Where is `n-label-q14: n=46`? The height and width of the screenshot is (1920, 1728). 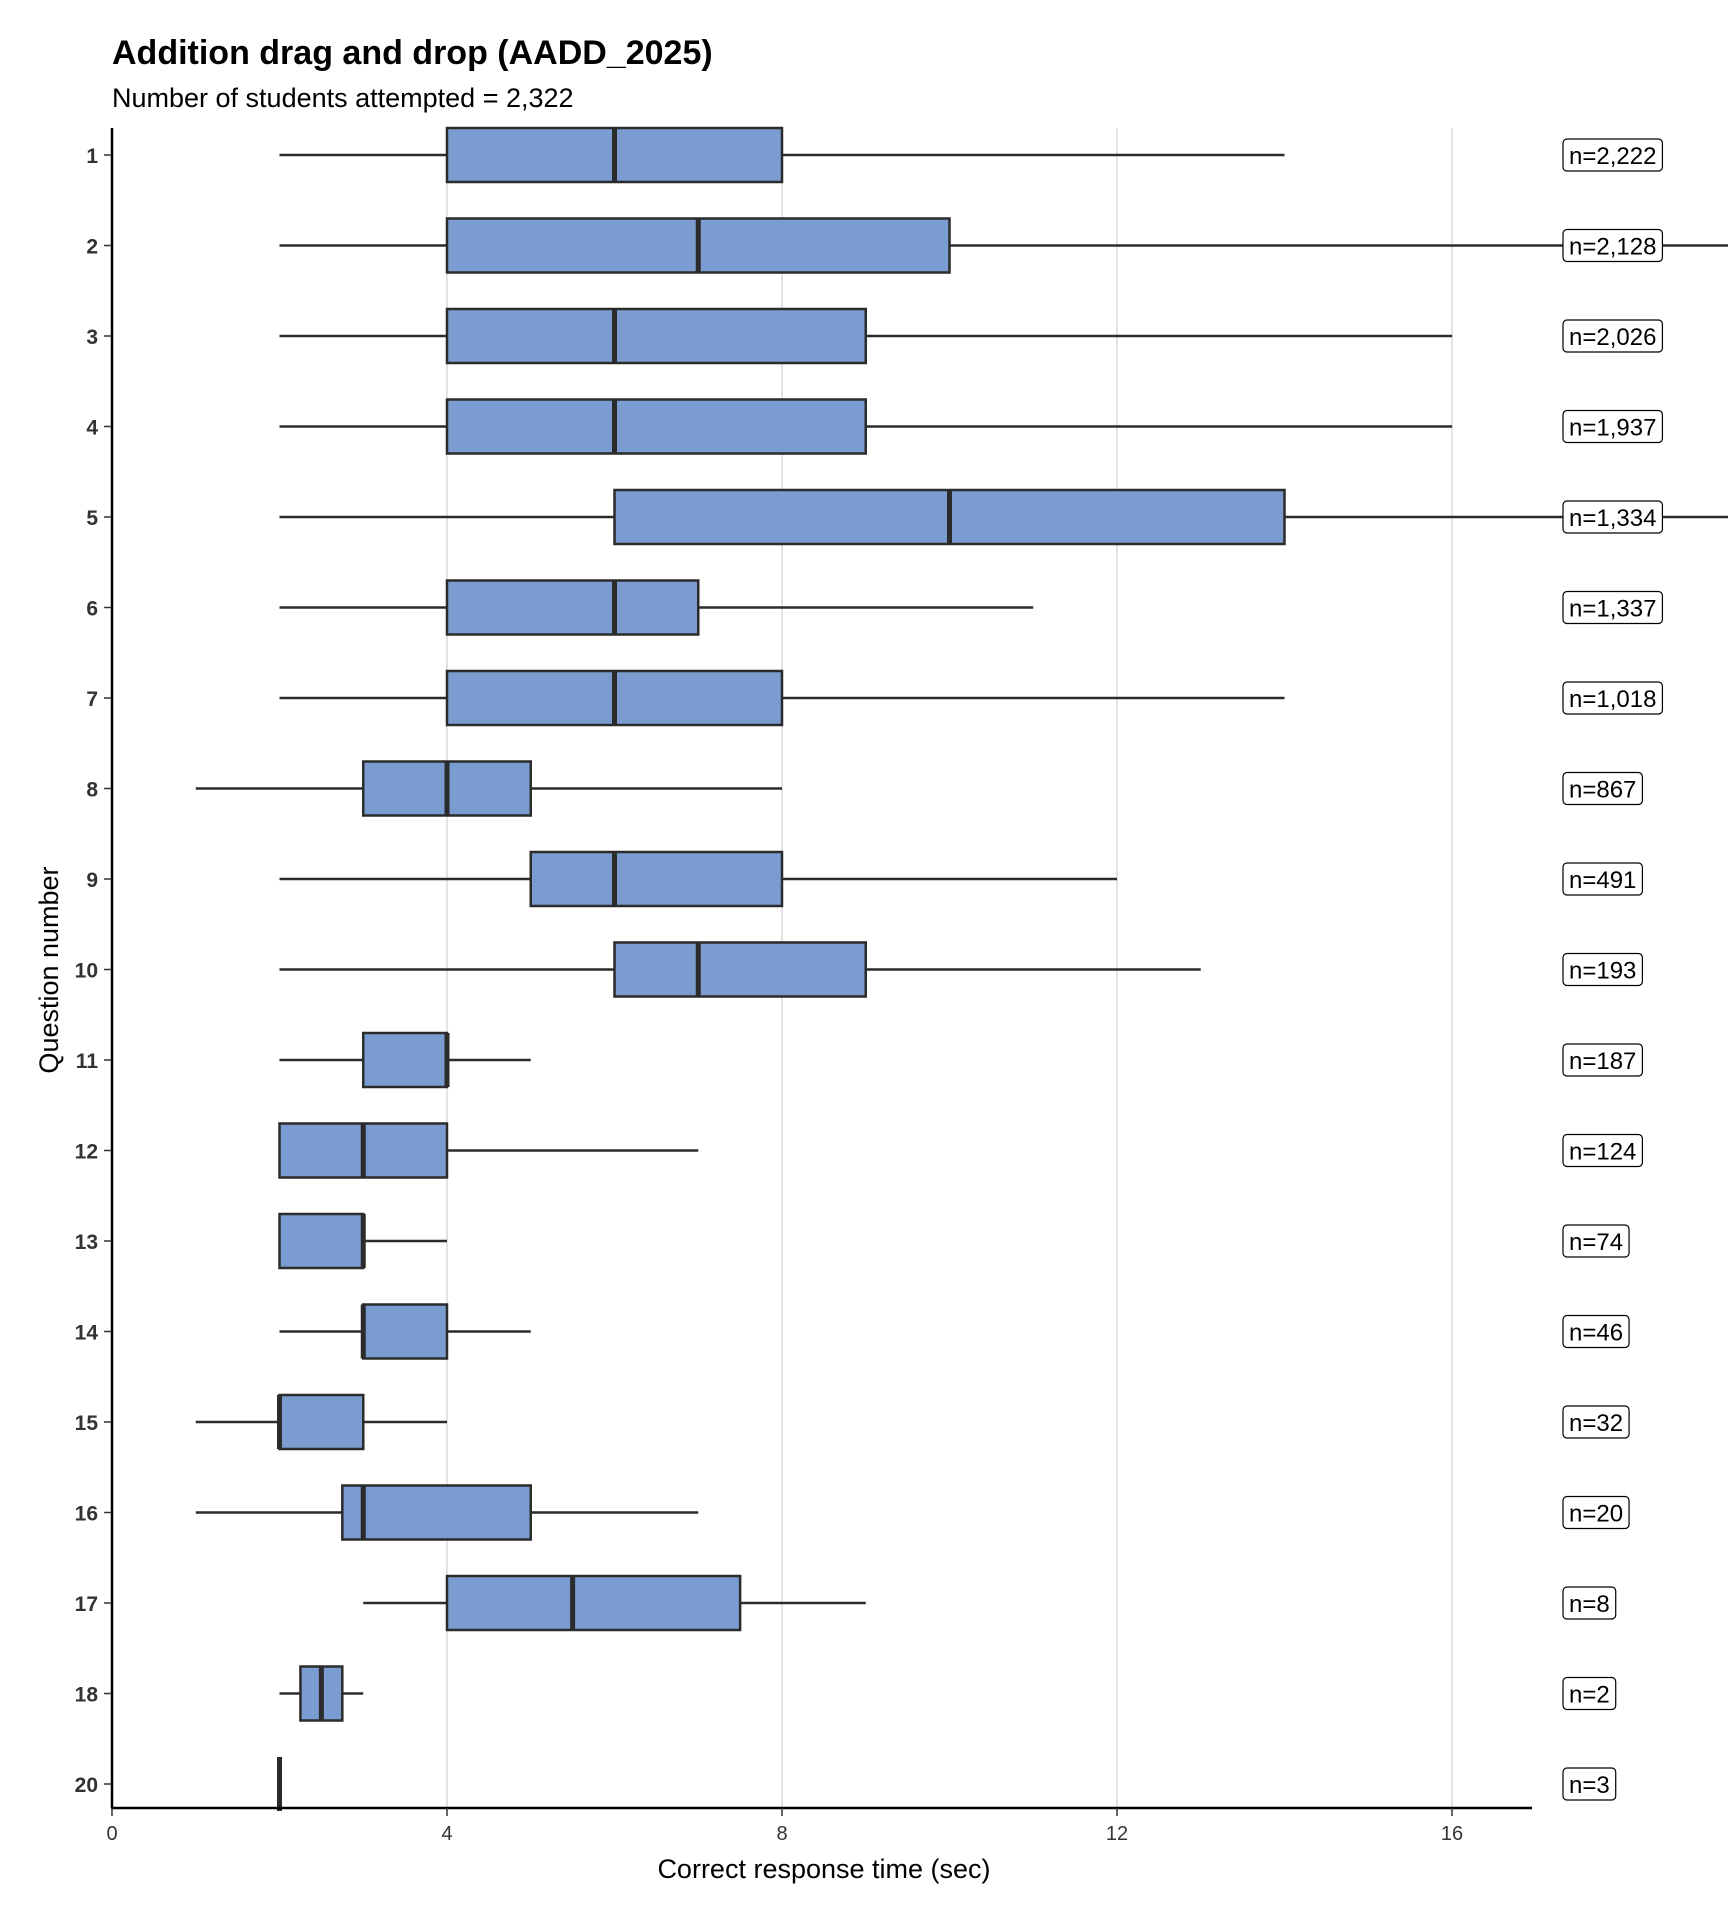 n-label-q14: n=46 is located at coordinates (1596, 1333).